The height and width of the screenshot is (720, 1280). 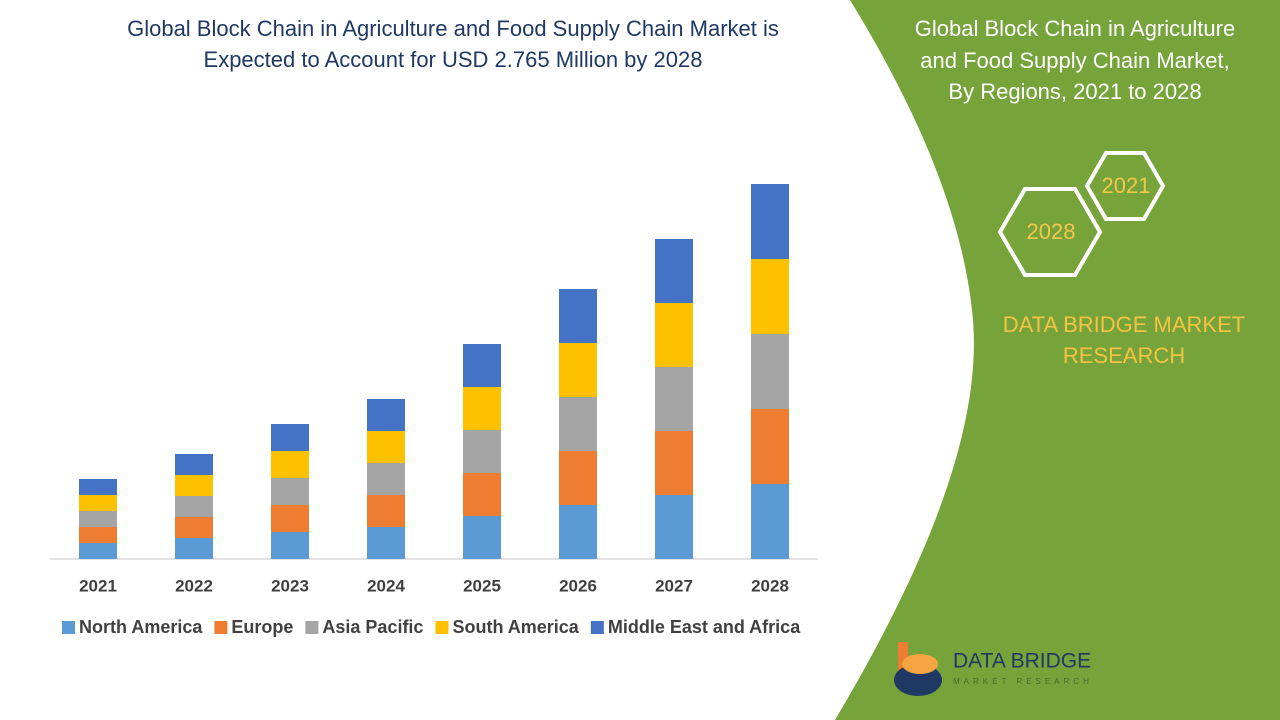 What do you see at coordinates (386, 585) in the screenshot?
I see `x-tick-label: 2024` at bounding box center [386, 585].